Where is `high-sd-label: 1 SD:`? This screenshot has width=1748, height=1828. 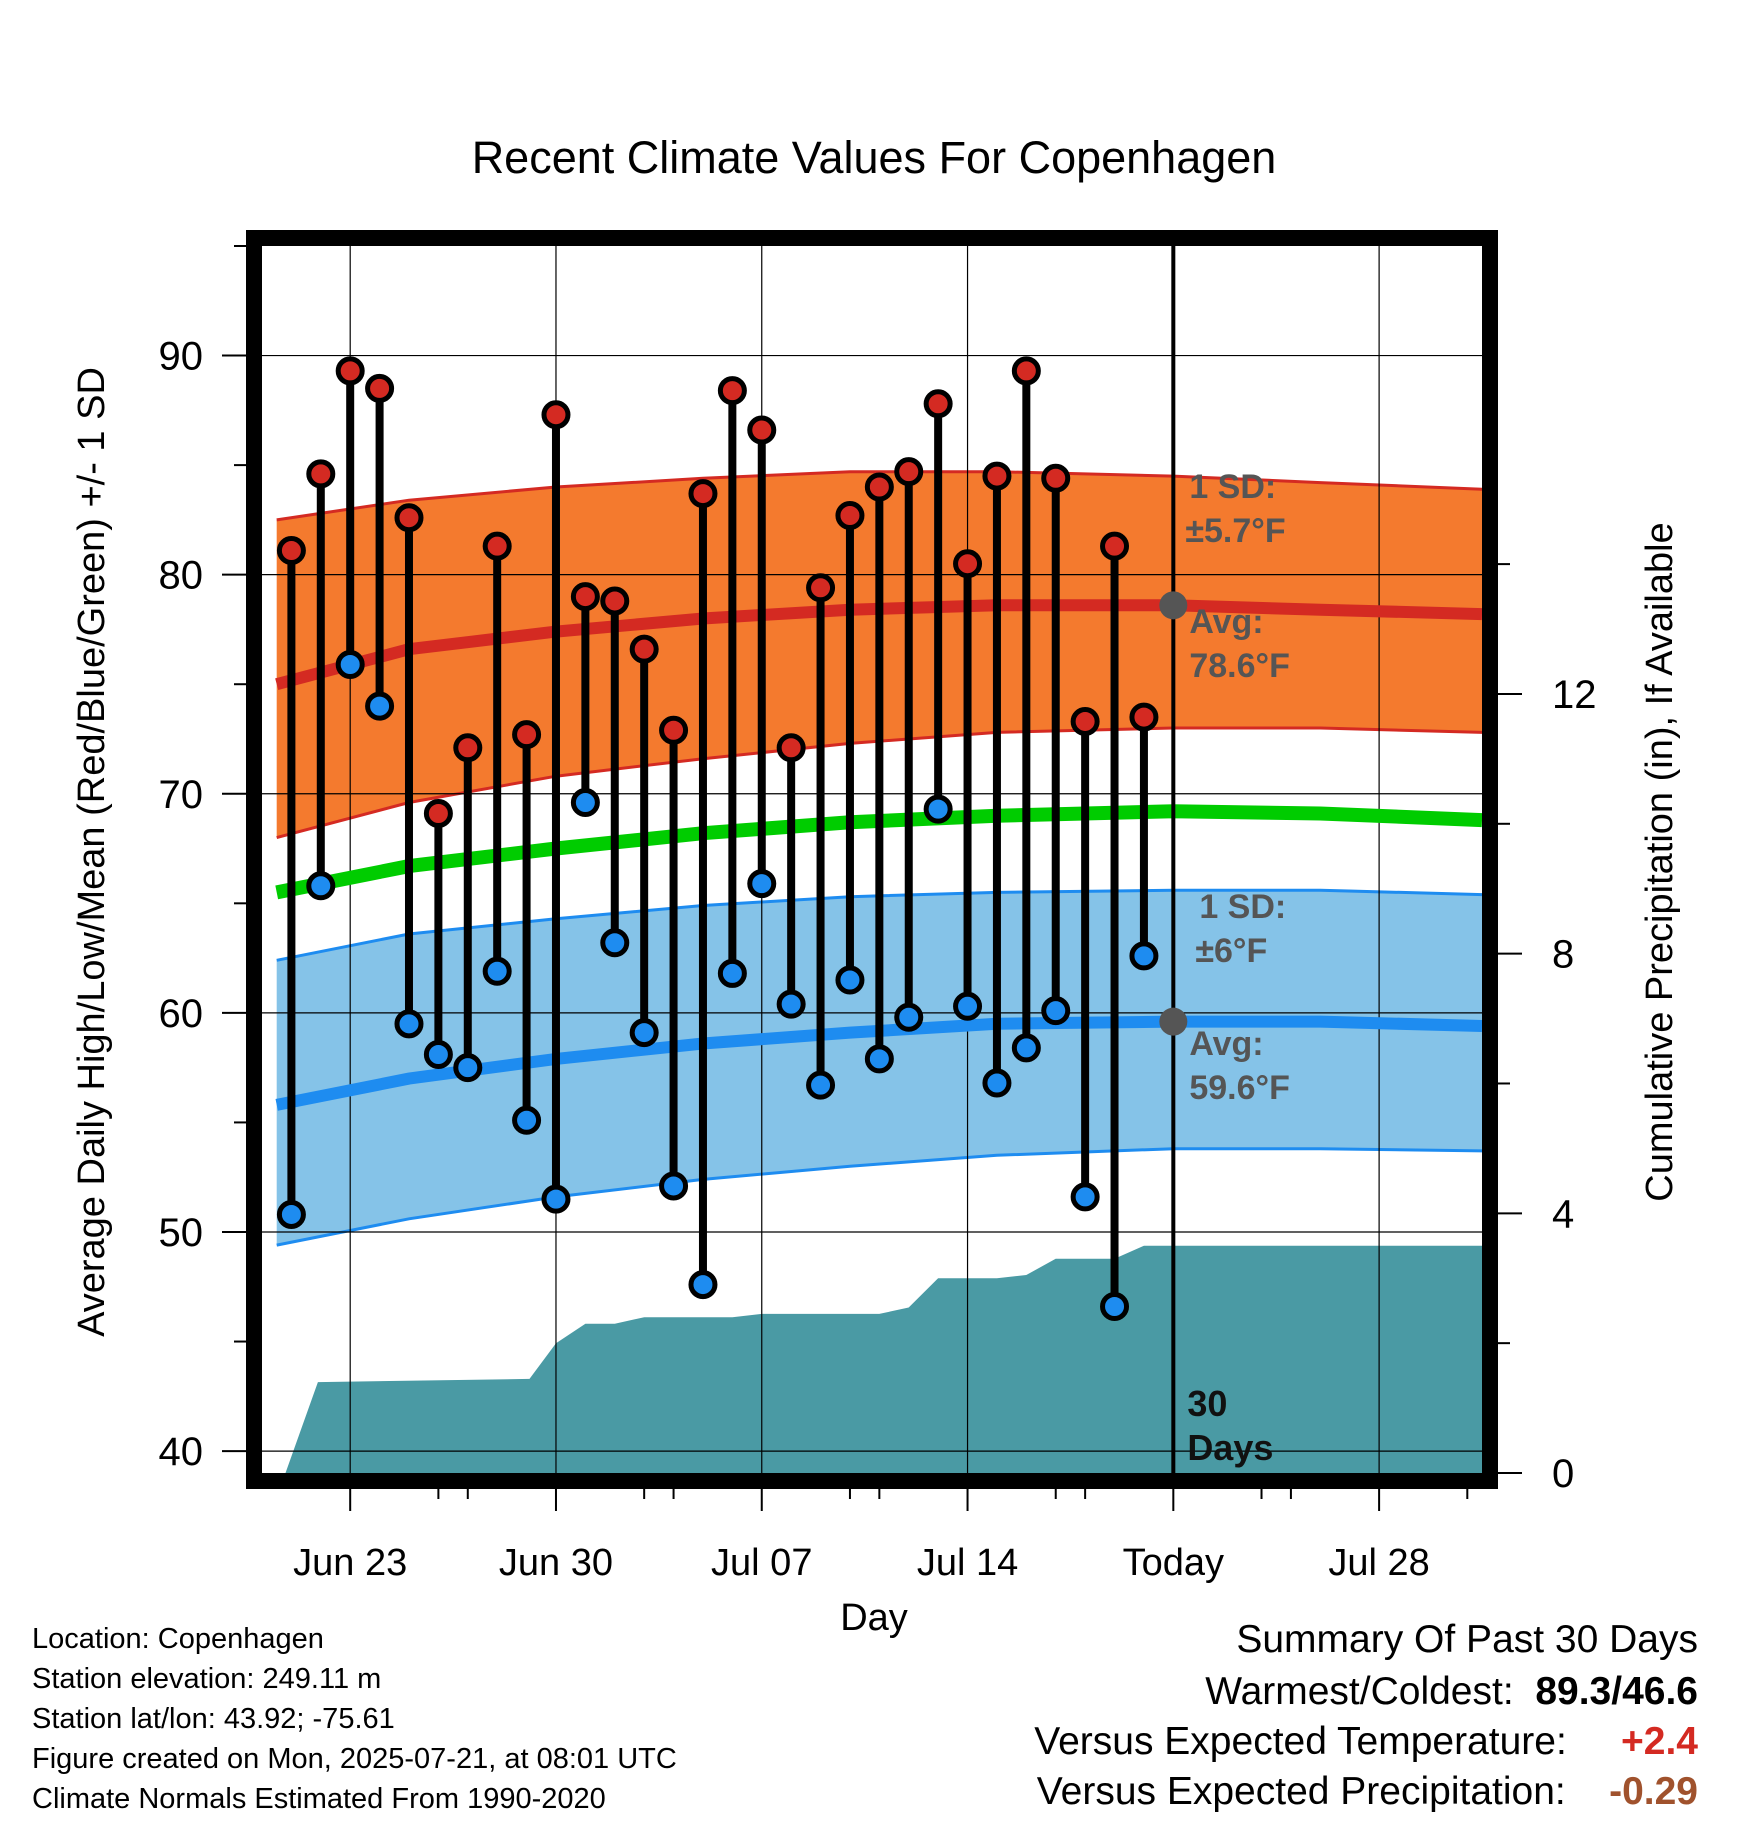 high-sd-label: 1 SD: is located at coordinates (1232, 487).